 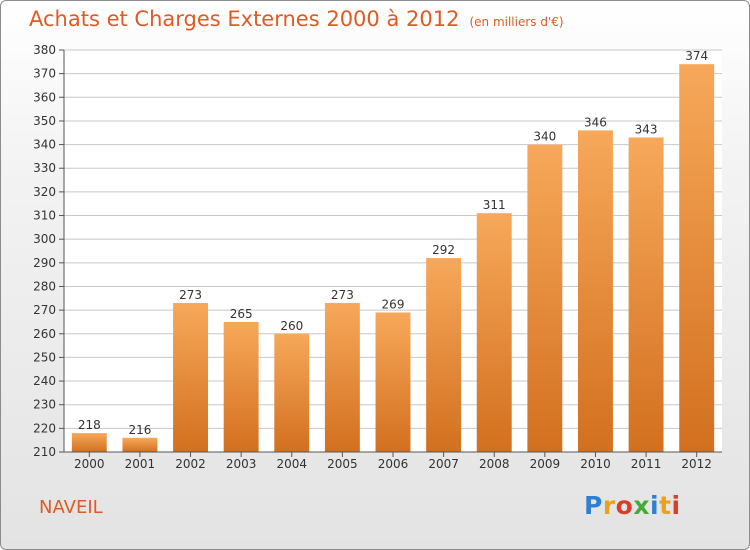 I want to click on data-label: 340, so click(x=544, y=137).